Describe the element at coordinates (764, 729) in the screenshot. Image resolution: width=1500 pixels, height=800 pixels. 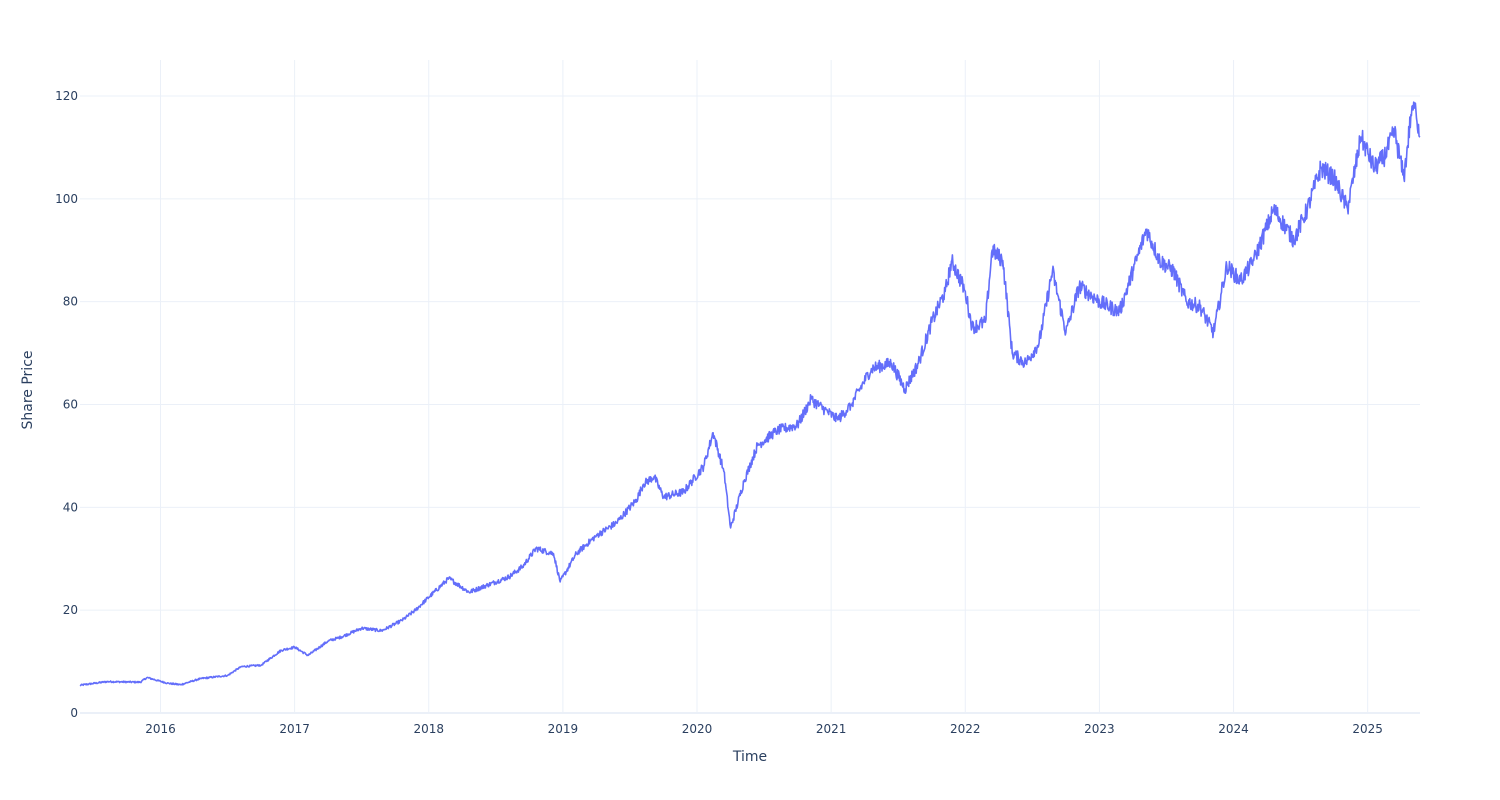
I see `x-axis-ticks: 2016 2017 2018 2019 2020 2021 2022 2023 2024 2025` at that location.